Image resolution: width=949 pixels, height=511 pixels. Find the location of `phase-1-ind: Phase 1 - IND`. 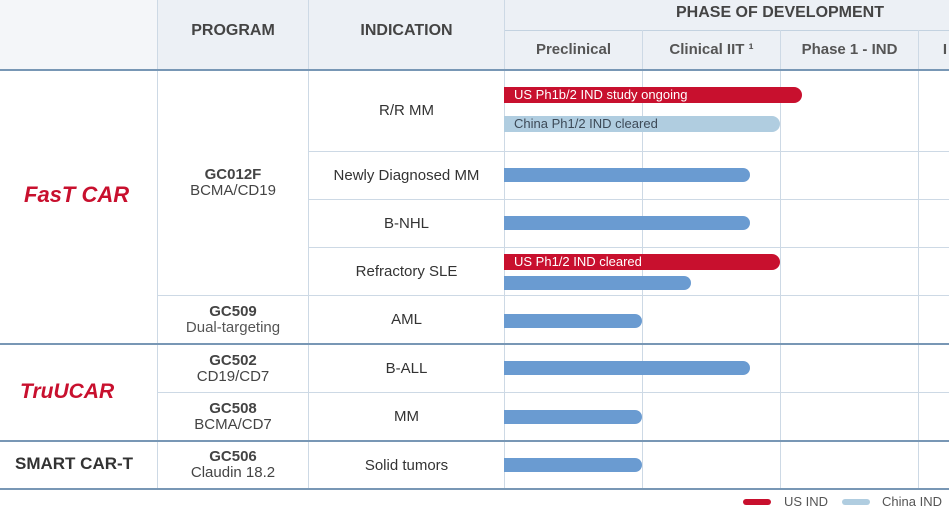

phase-1-ind: Phase 1 - IND is located at coordinates (849, 49).